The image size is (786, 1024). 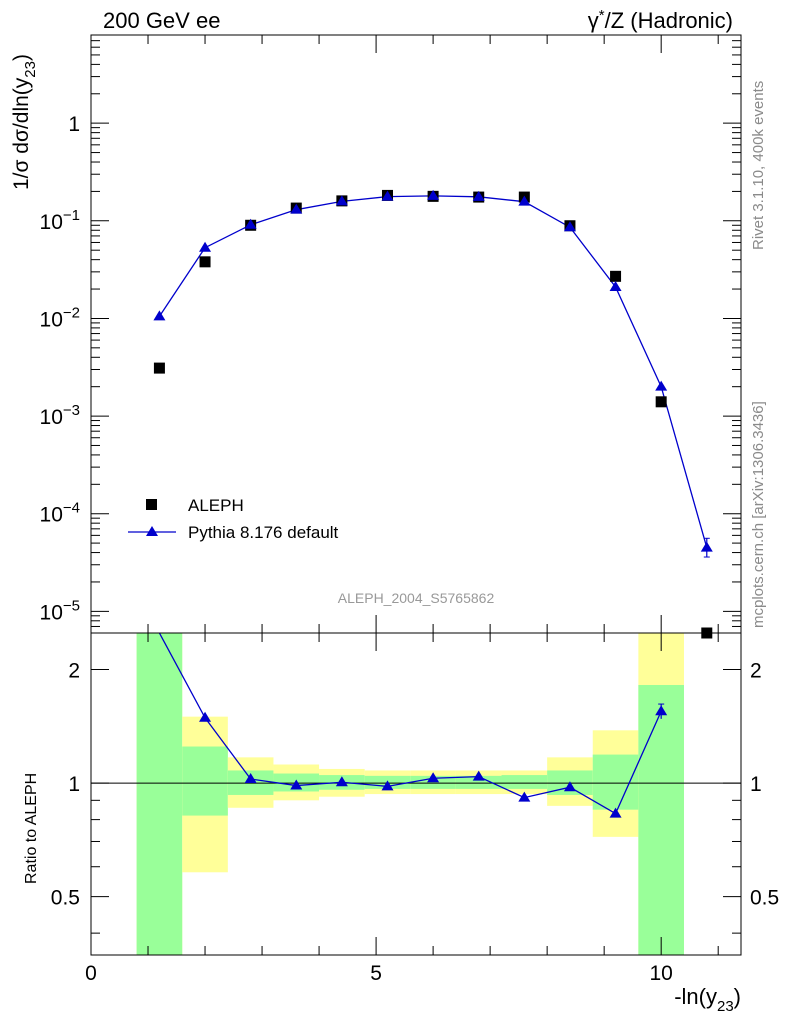 I want to click on ratio-y-tick-label: 2, so click(x=74, y=671).